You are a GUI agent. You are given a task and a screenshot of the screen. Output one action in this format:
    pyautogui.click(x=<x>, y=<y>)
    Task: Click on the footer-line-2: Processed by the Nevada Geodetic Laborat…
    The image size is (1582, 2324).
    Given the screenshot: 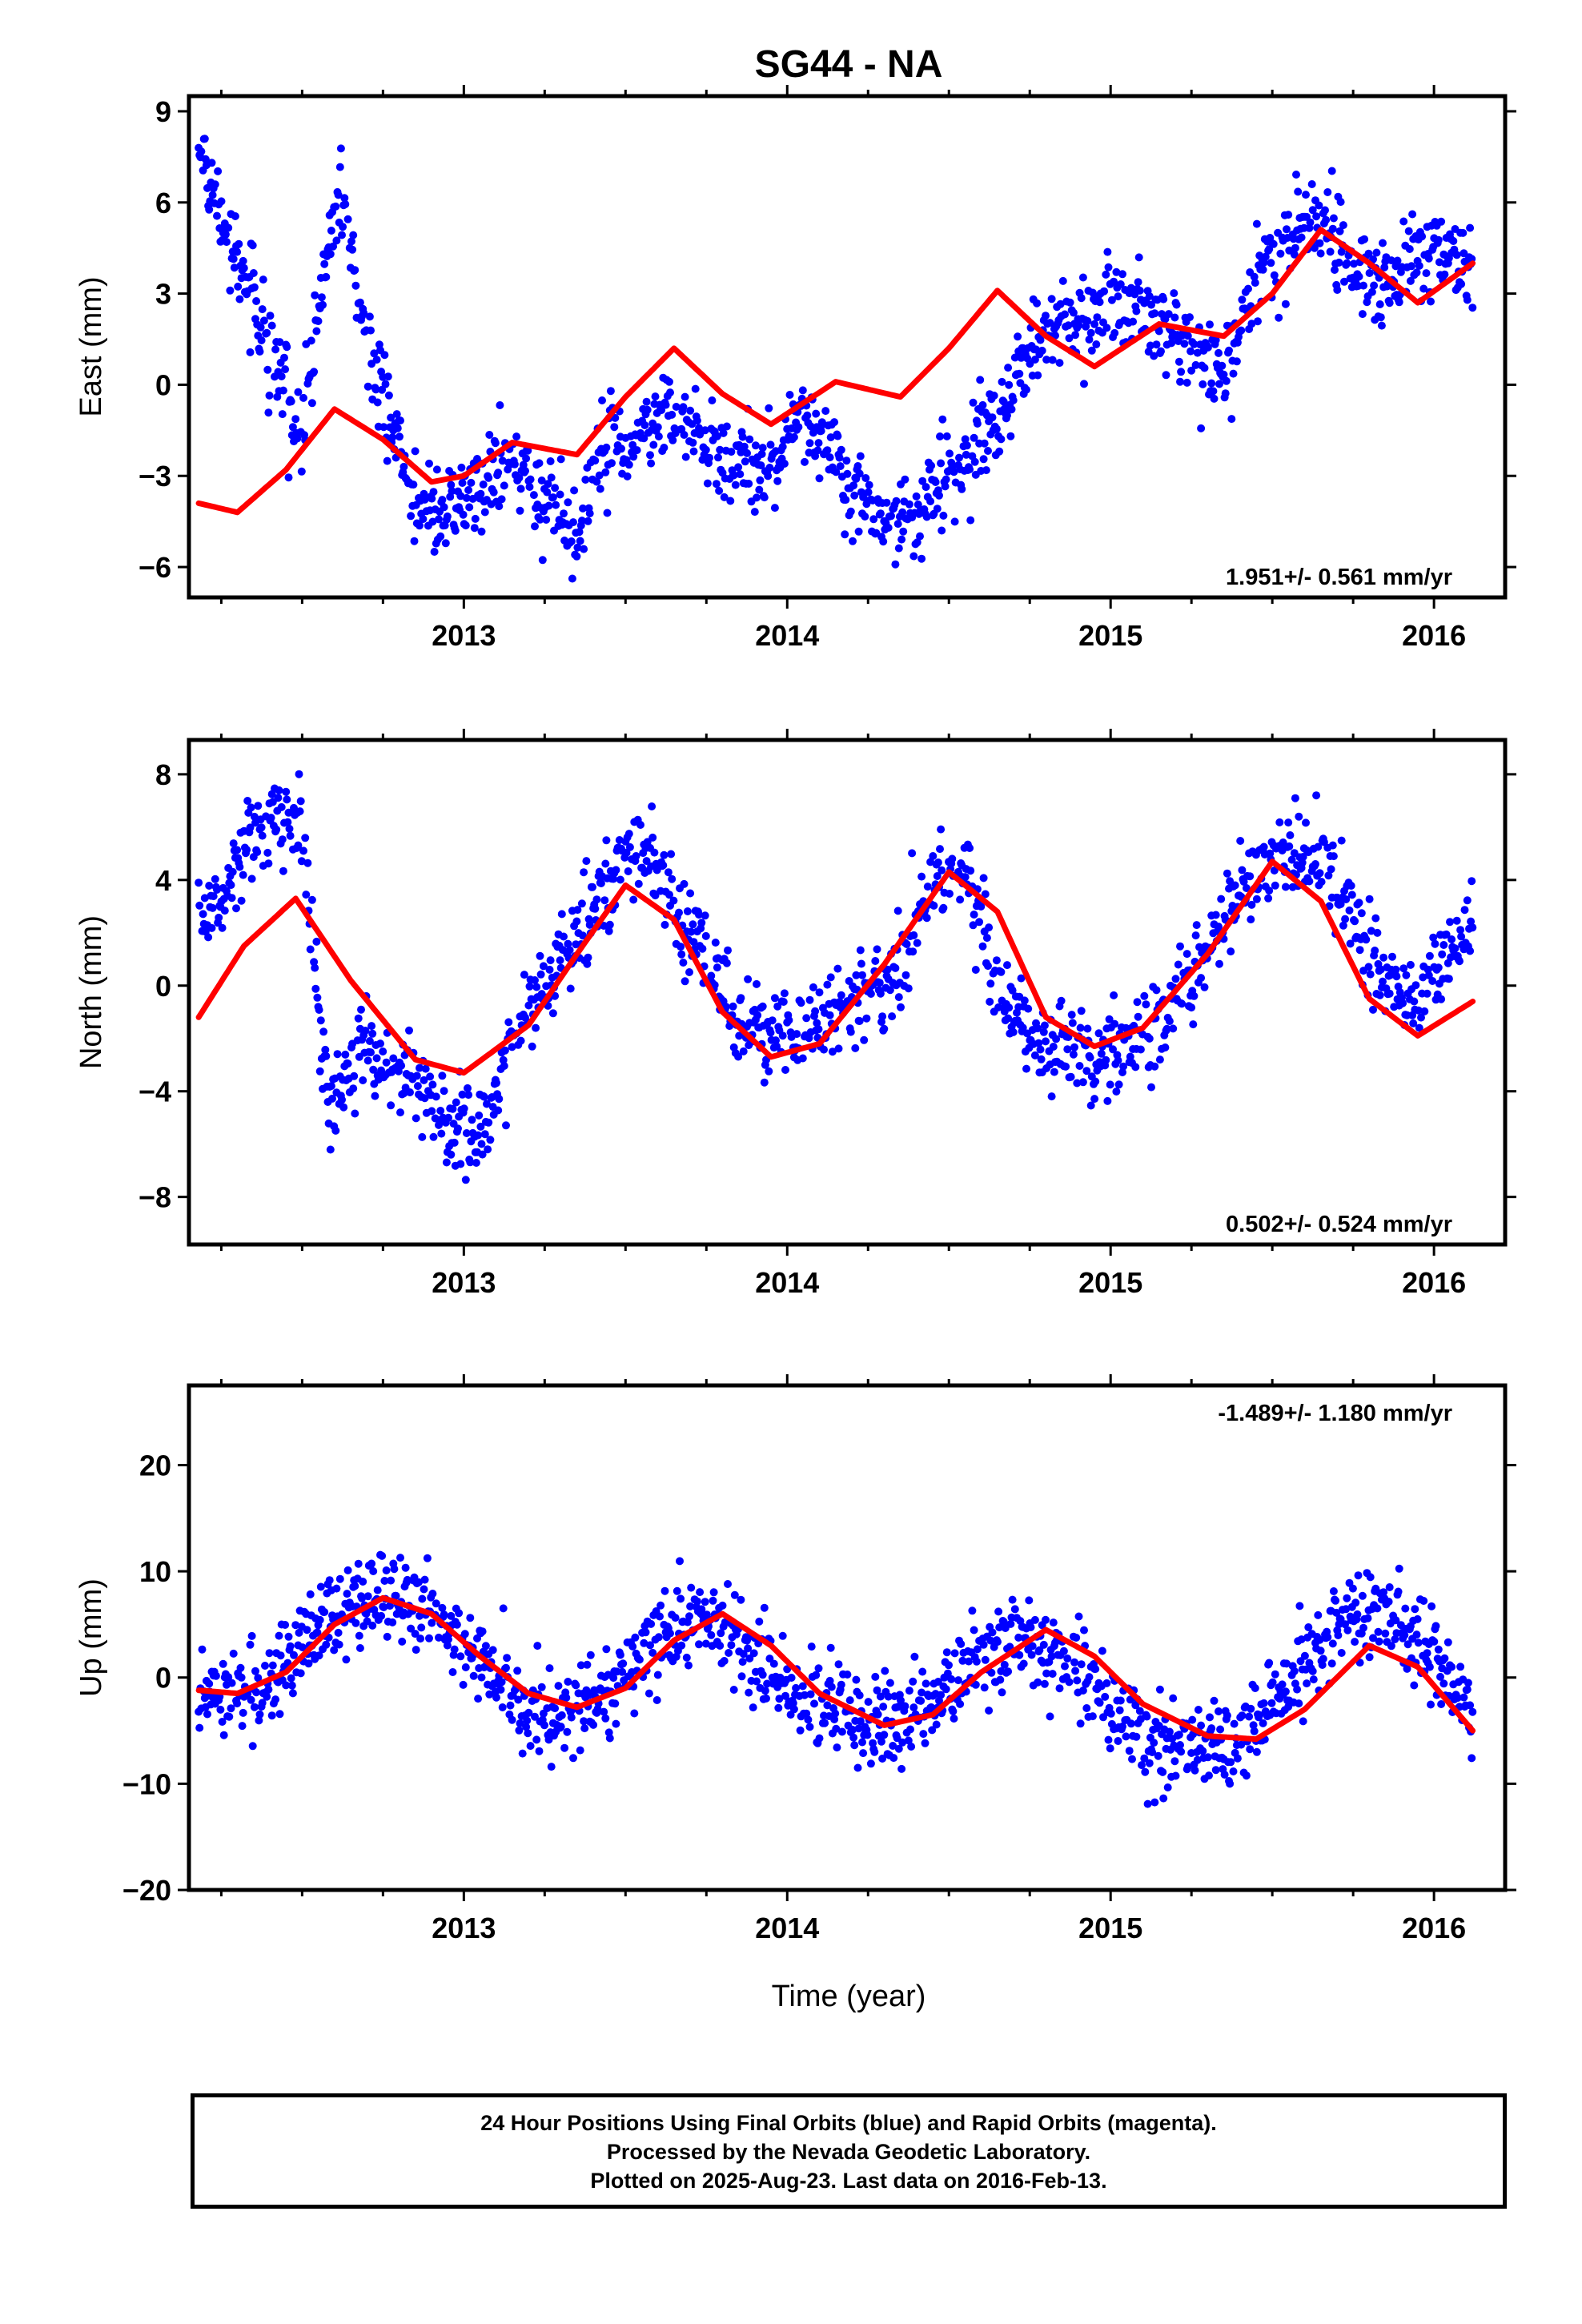 What is the action you would take?
    pyautogui.click(x=848, y=2152)
    